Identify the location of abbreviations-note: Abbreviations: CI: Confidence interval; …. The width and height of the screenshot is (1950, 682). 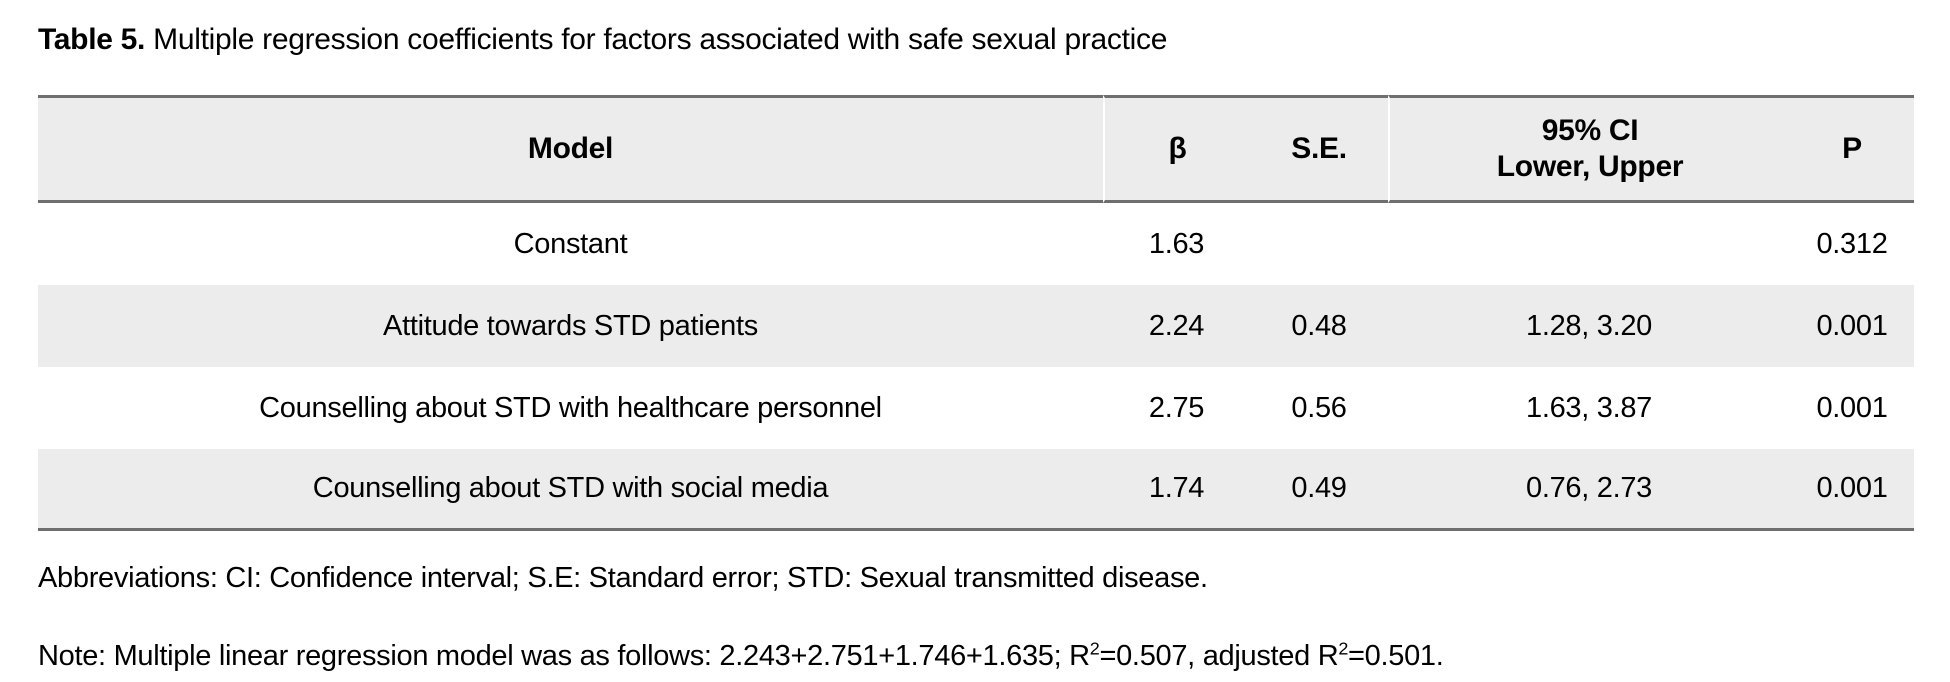
(623, 578).